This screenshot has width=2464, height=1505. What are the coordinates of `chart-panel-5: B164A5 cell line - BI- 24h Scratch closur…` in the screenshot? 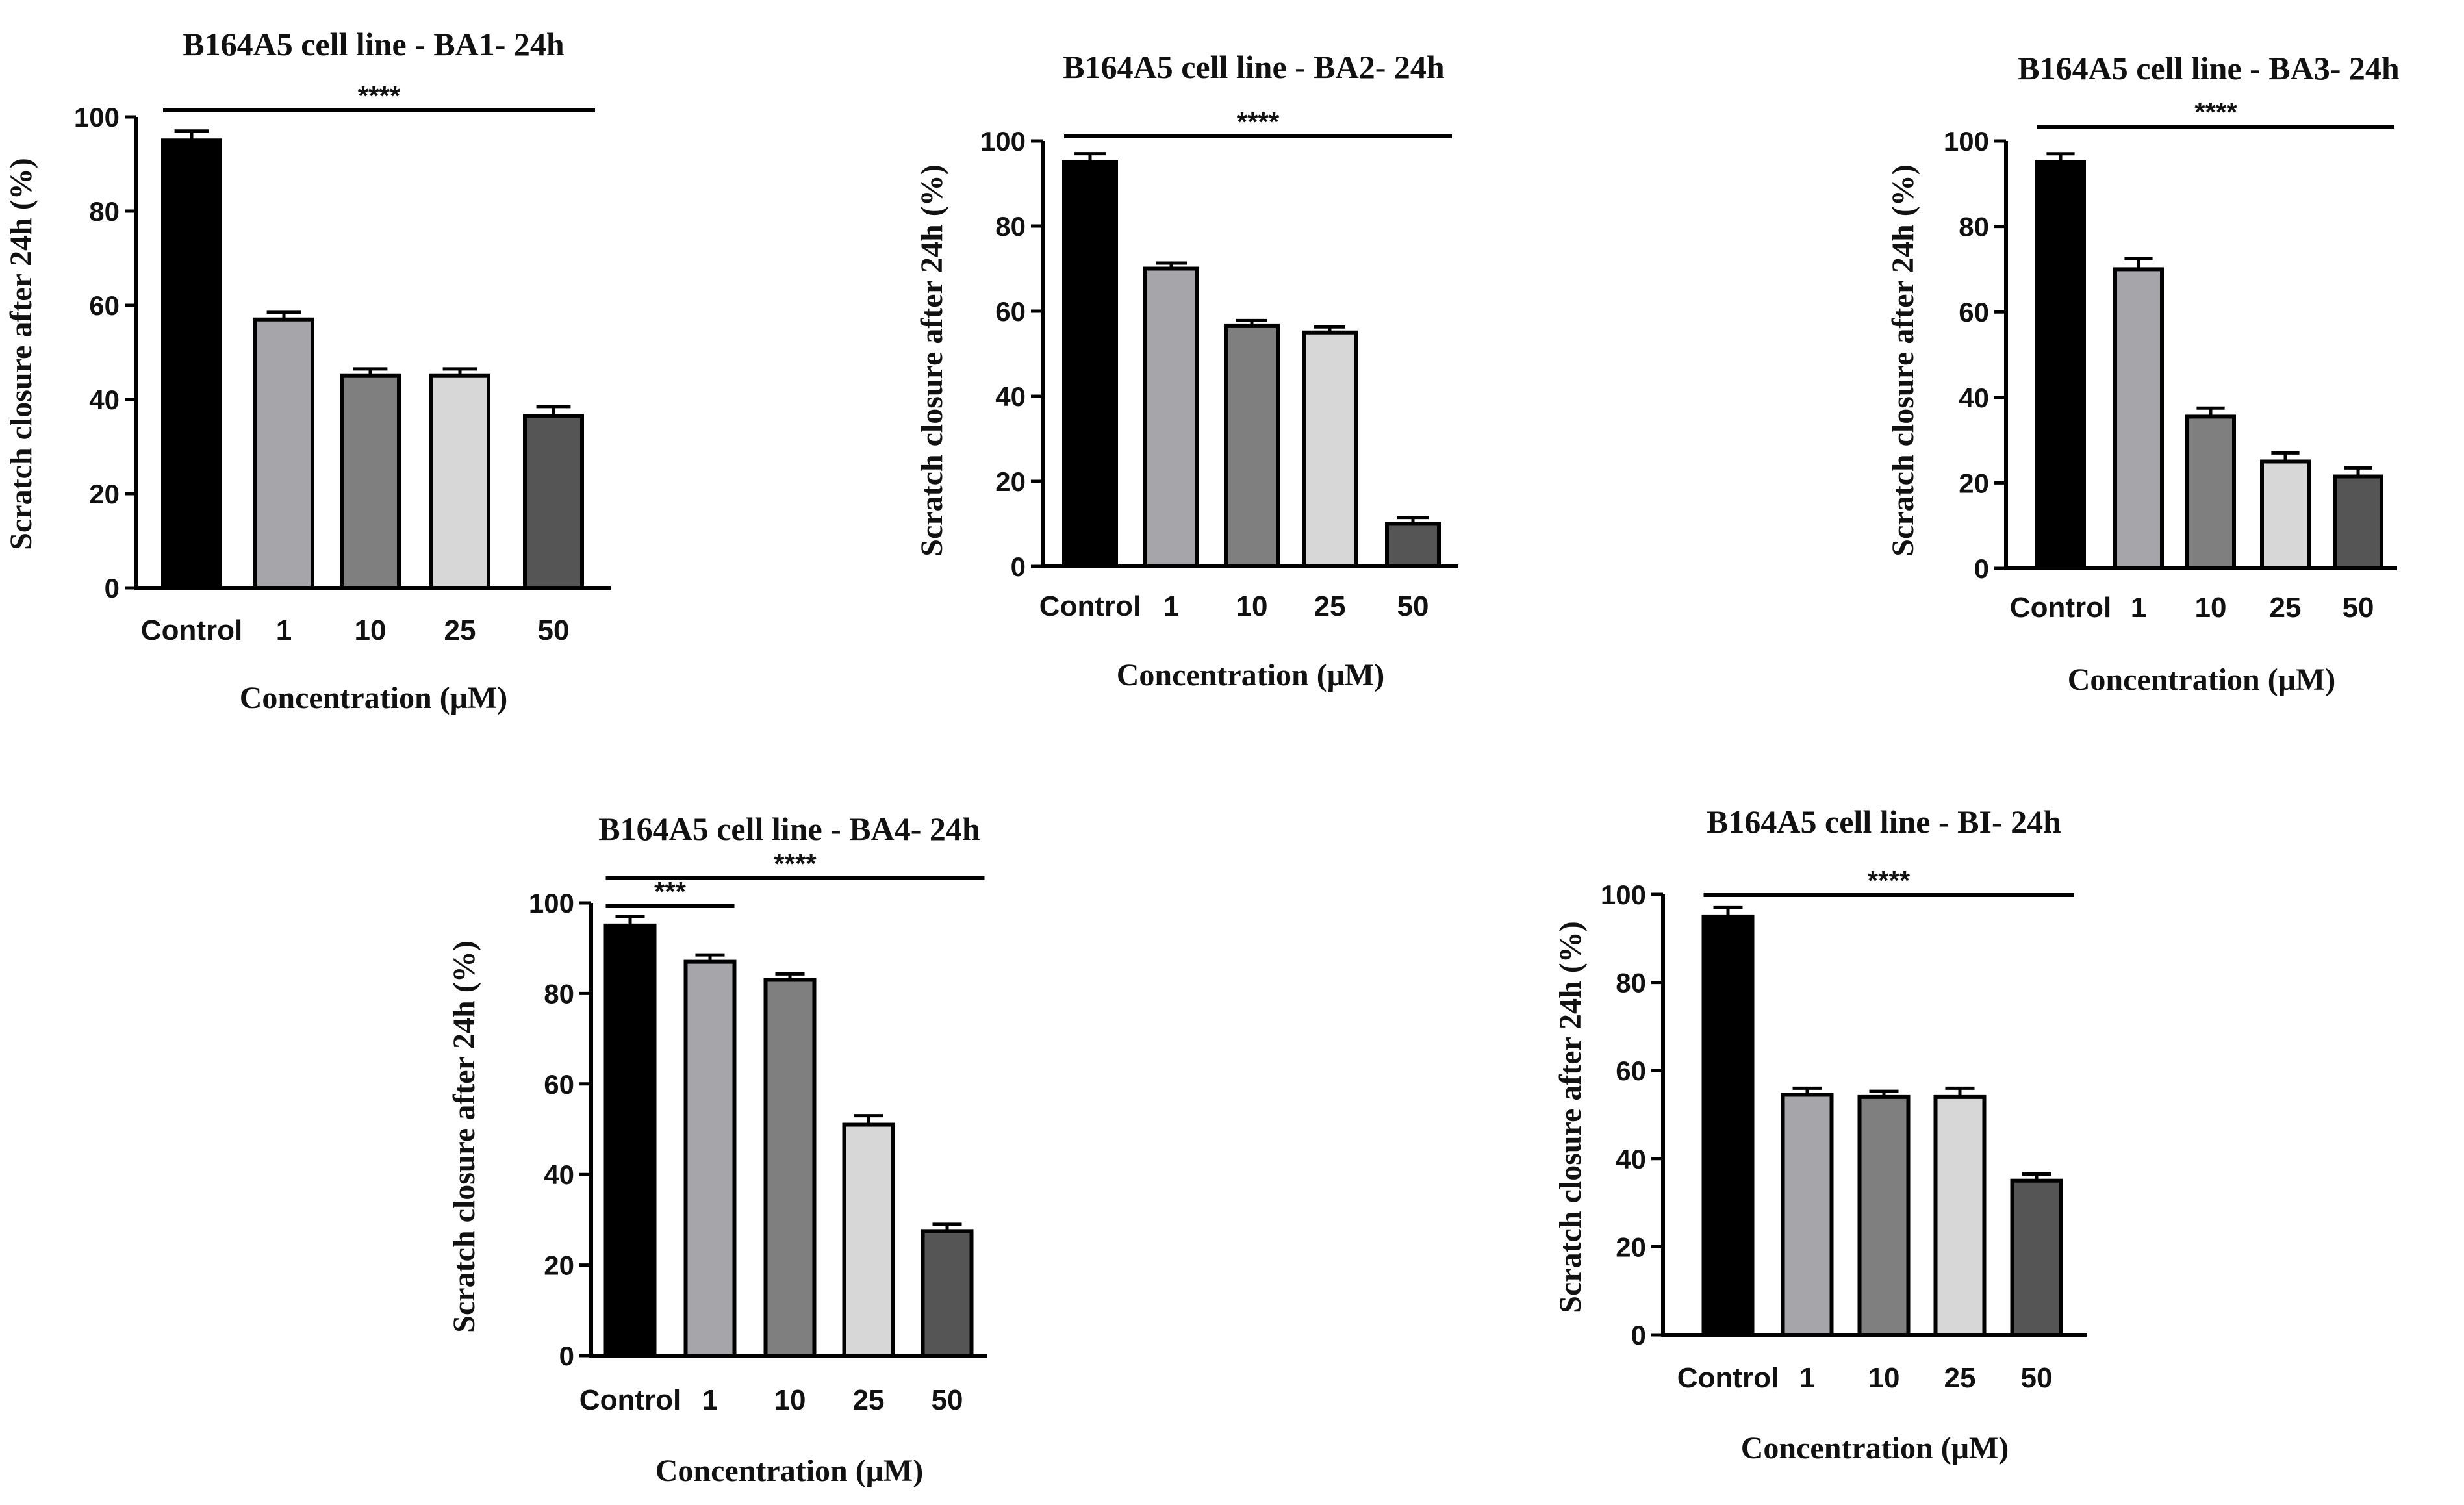 It's located at (1820, 1134).